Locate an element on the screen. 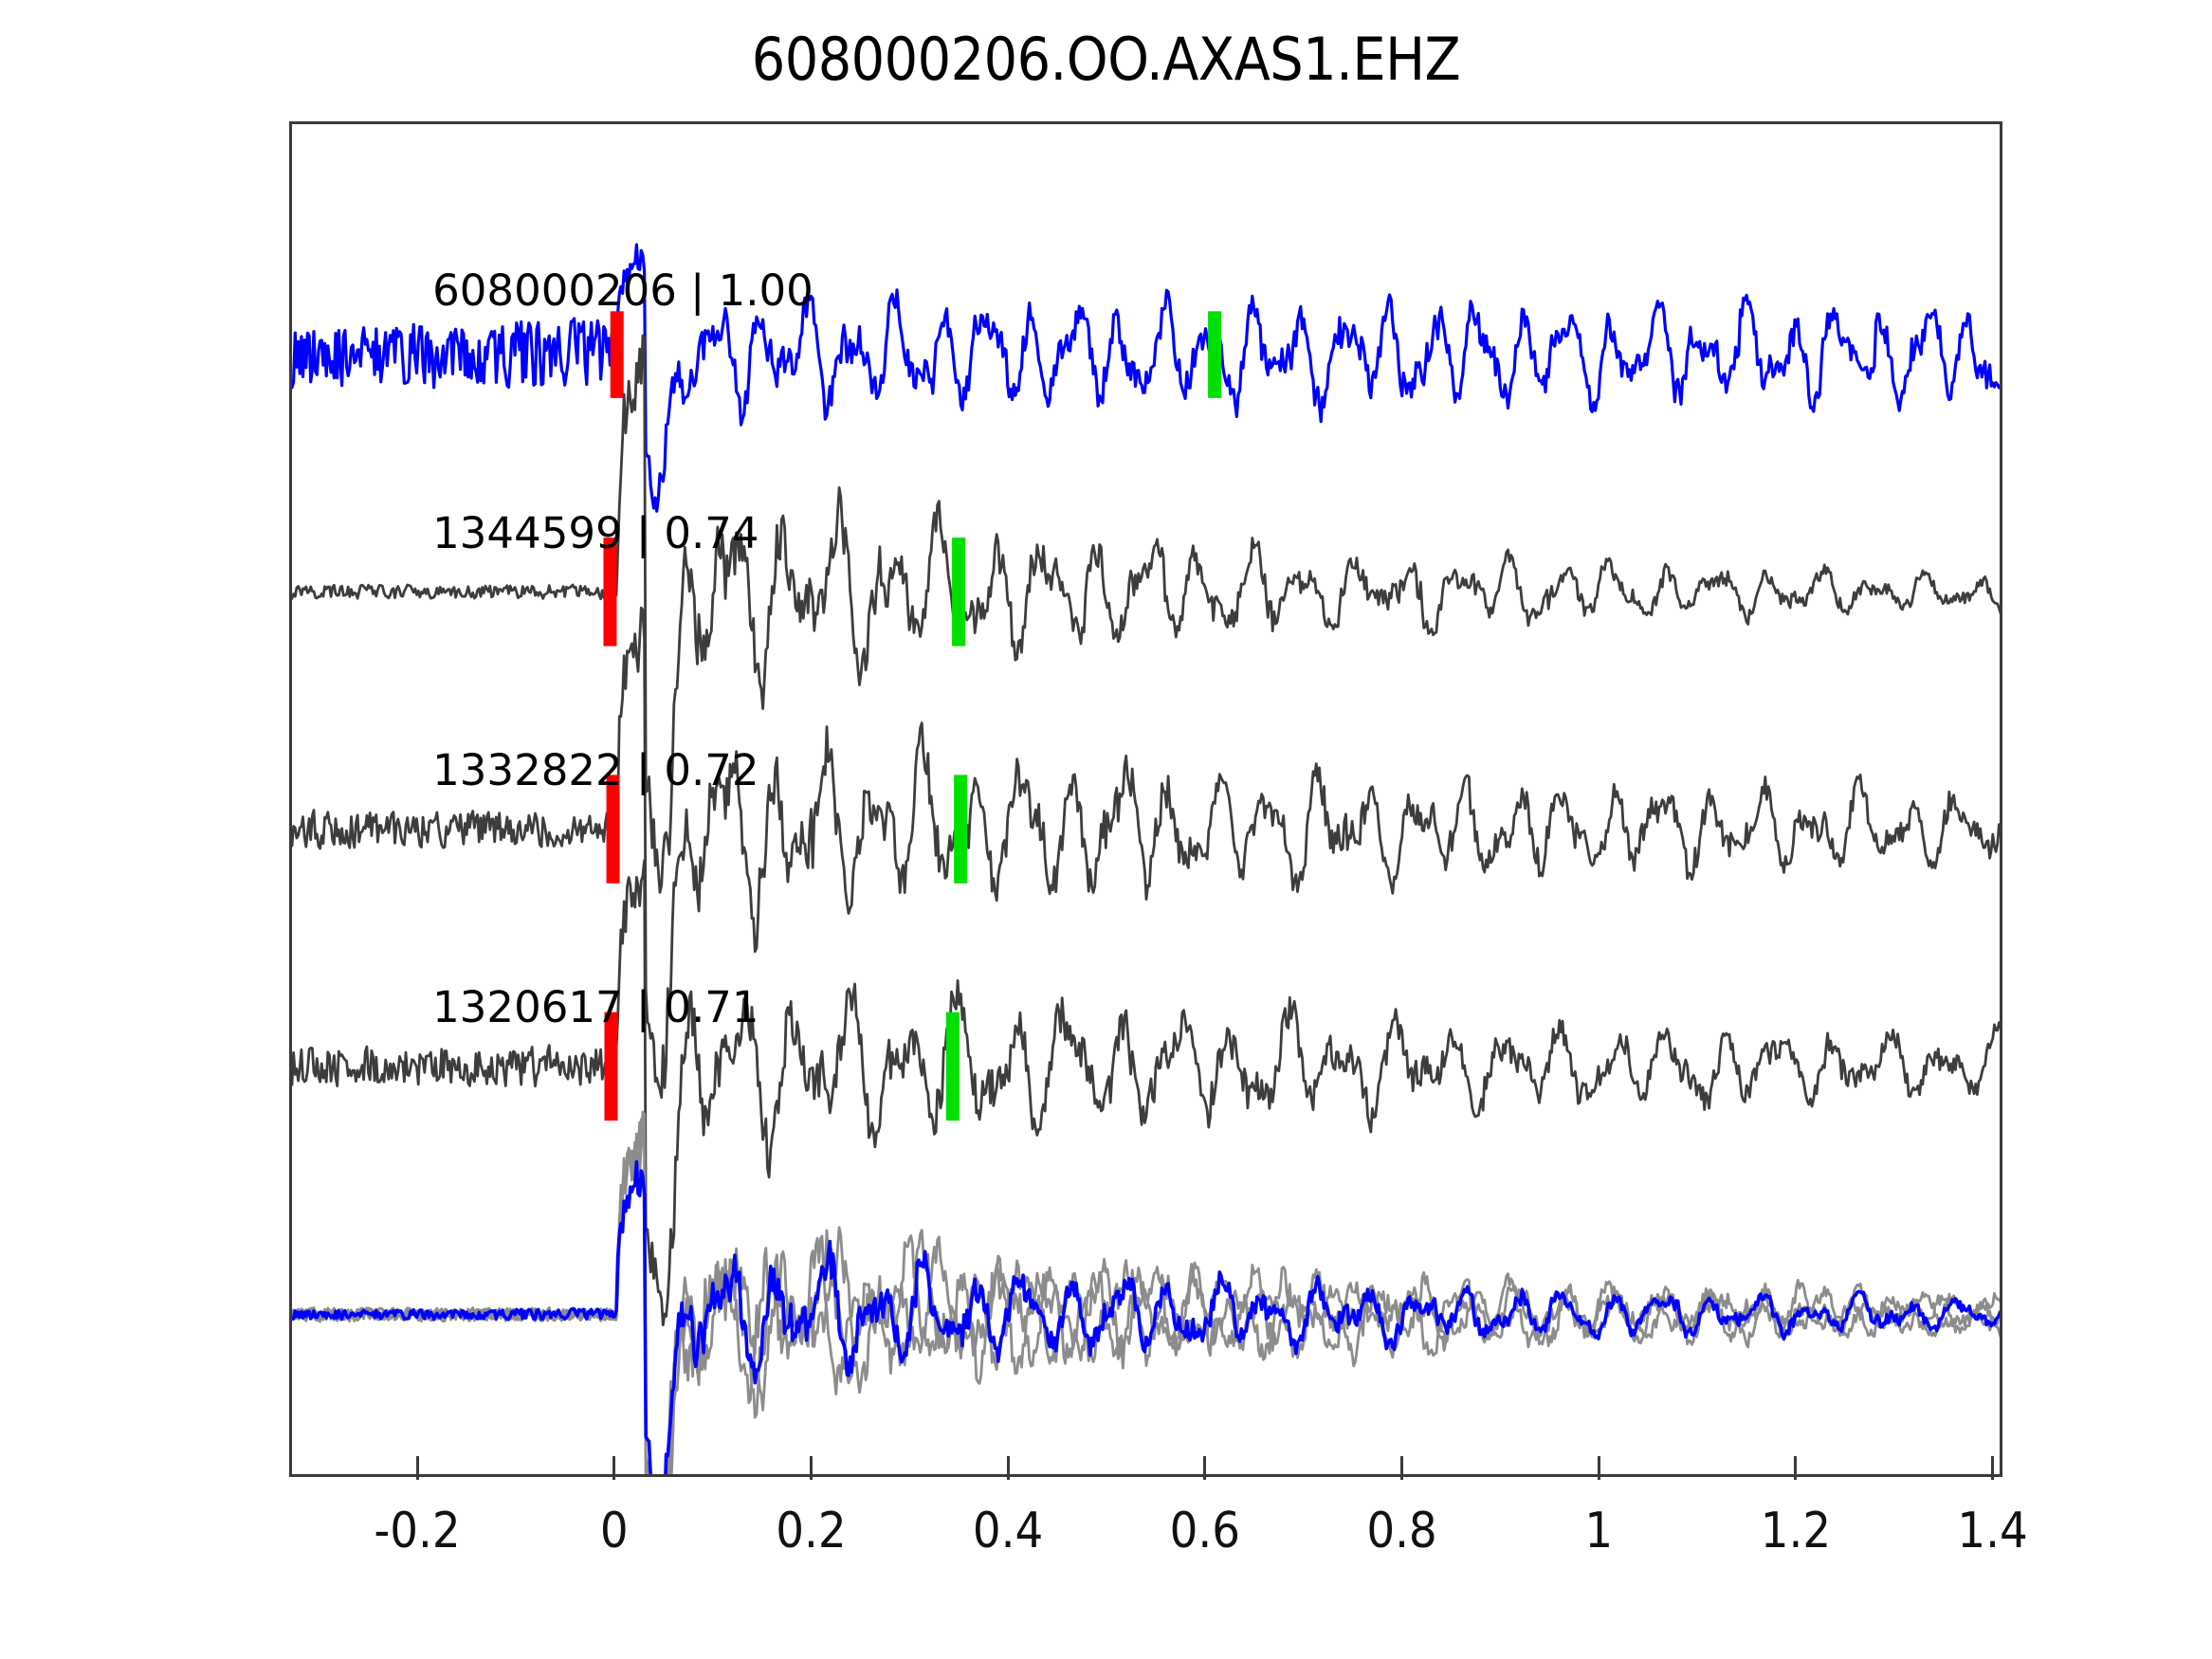  x-tick-label: 1.4 is located at coordinates (1992, 1531).